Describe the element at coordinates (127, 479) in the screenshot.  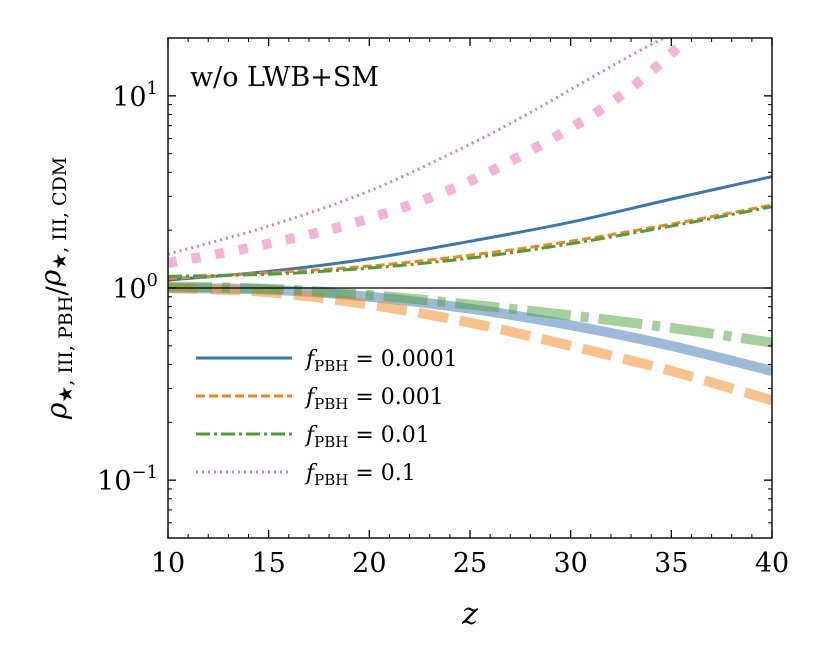
I see `y-tick-label: 10⁻¹` at that location.